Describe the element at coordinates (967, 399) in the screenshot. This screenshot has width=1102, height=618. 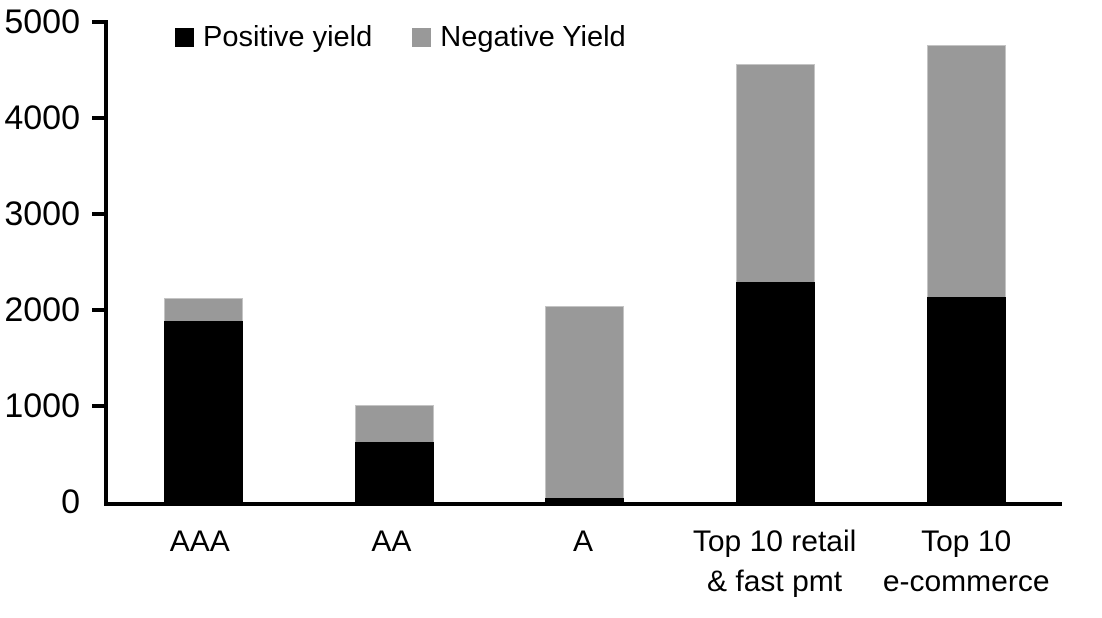
I see `bar-segment-positive-yield-top-10-e-commerce` at that location.